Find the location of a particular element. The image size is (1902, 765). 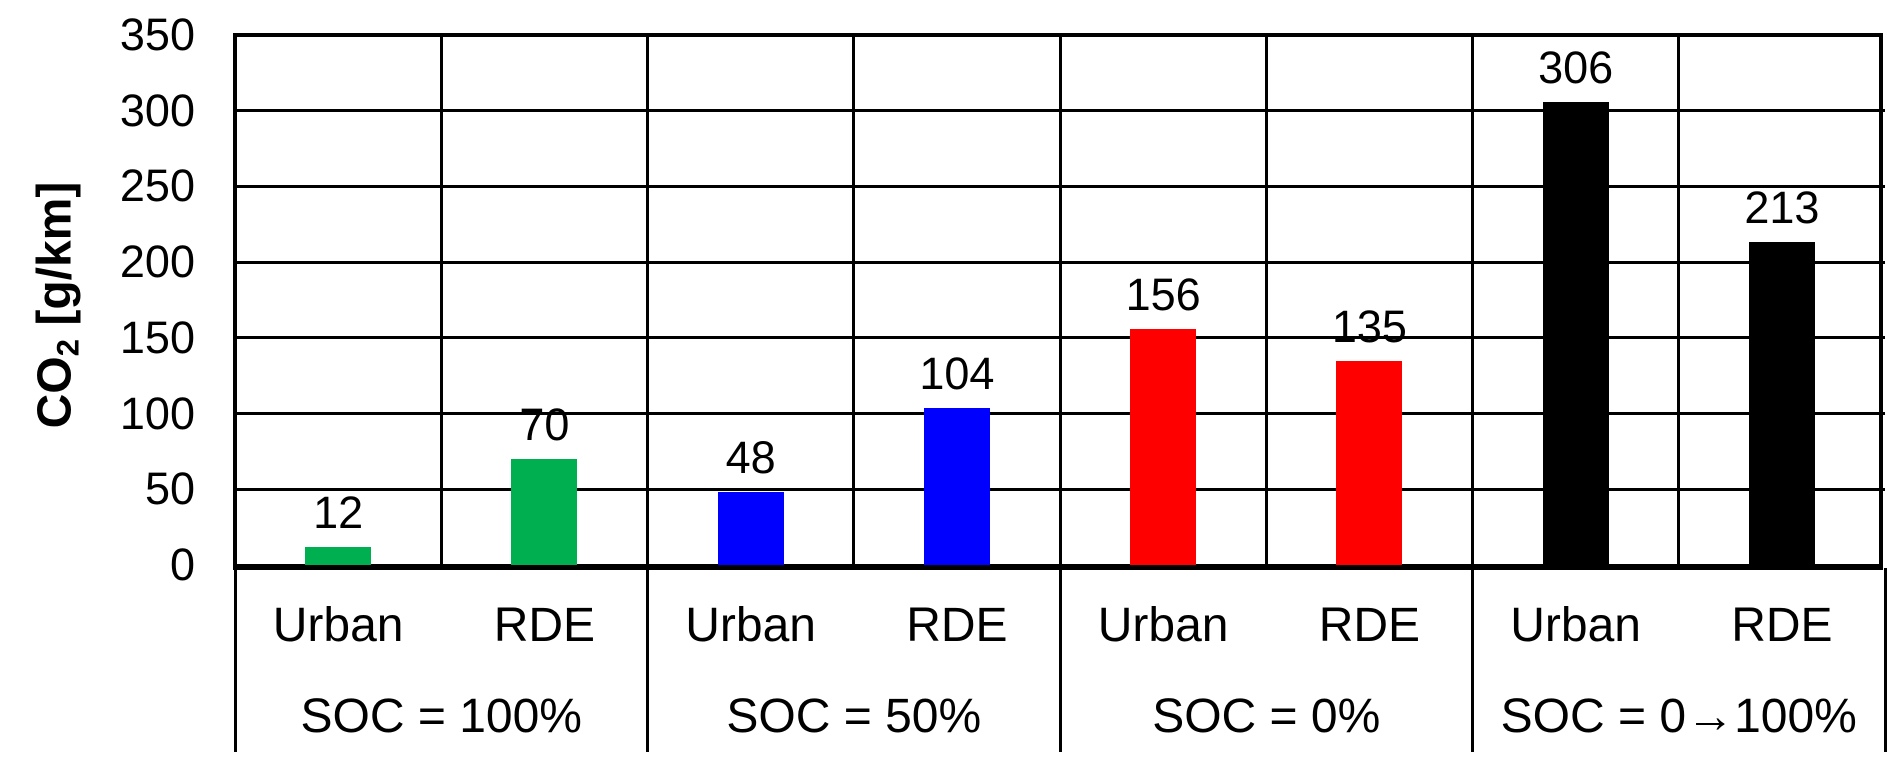

bar-value-label: 70 is located at coordinates (544, 424).